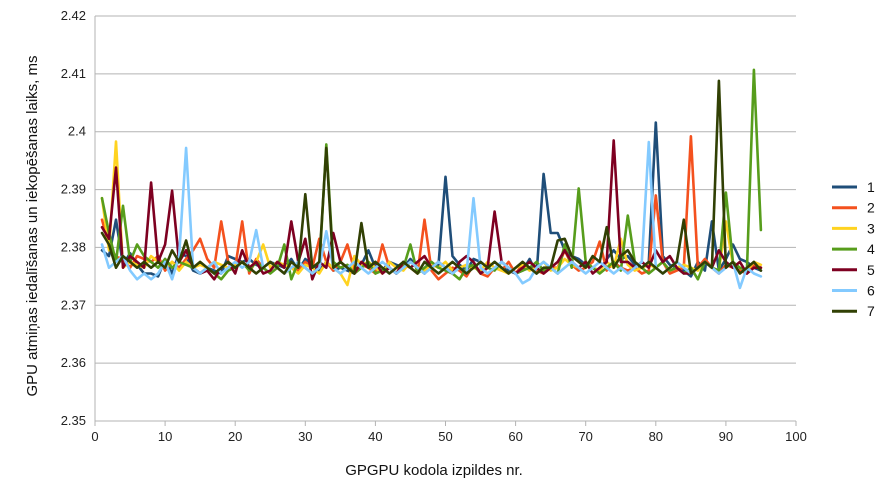  What do you see at coordinates (515, 436) in the screenshot?
I see `x-tick-label: 60` at bounding box center [515, 436].